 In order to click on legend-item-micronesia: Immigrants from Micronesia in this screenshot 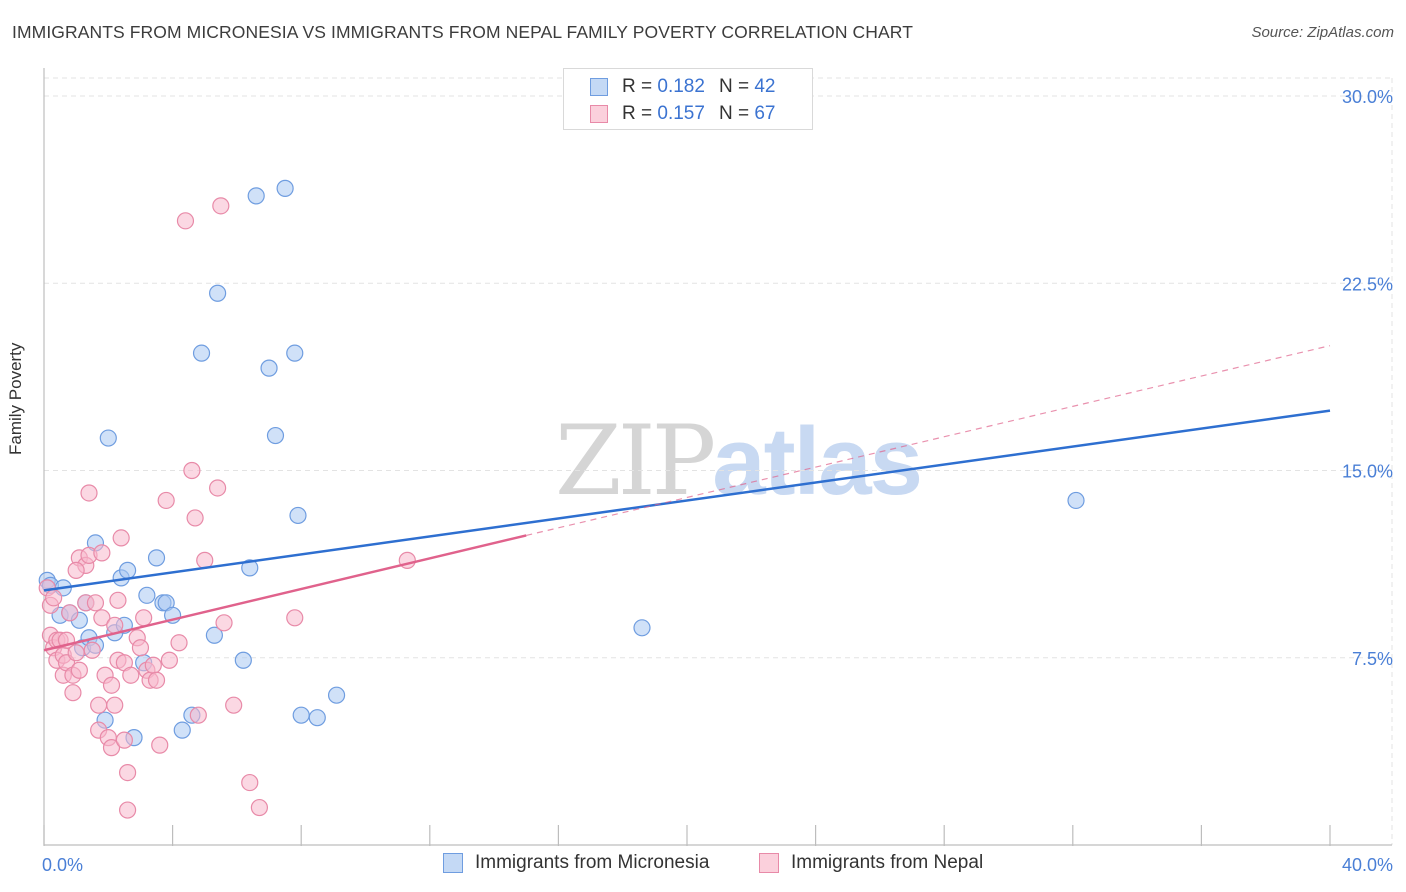, I will do `click(576, 863)`.